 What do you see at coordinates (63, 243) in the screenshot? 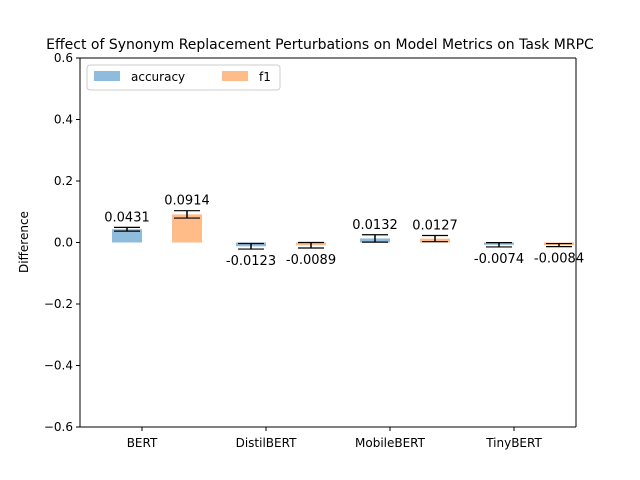
I see `y-tick-label: 0.0` at bounding box center [63, 243].